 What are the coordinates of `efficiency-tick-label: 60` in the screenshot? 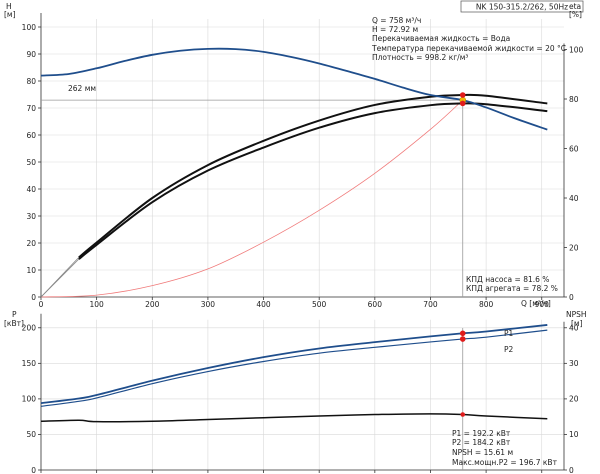 It's located at (574, 148).